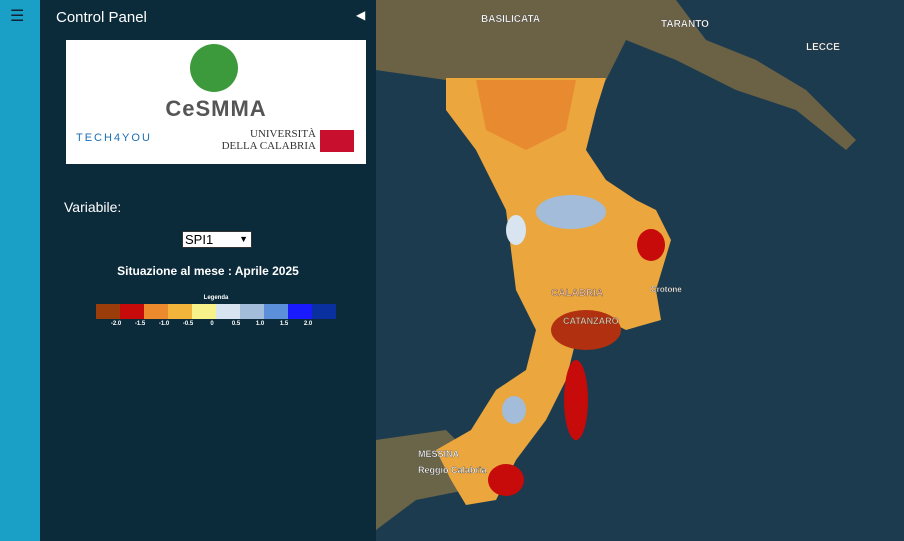 The image size is (904, 541). I want to click on logo-text: TECH4YOU, so click(114, 138).